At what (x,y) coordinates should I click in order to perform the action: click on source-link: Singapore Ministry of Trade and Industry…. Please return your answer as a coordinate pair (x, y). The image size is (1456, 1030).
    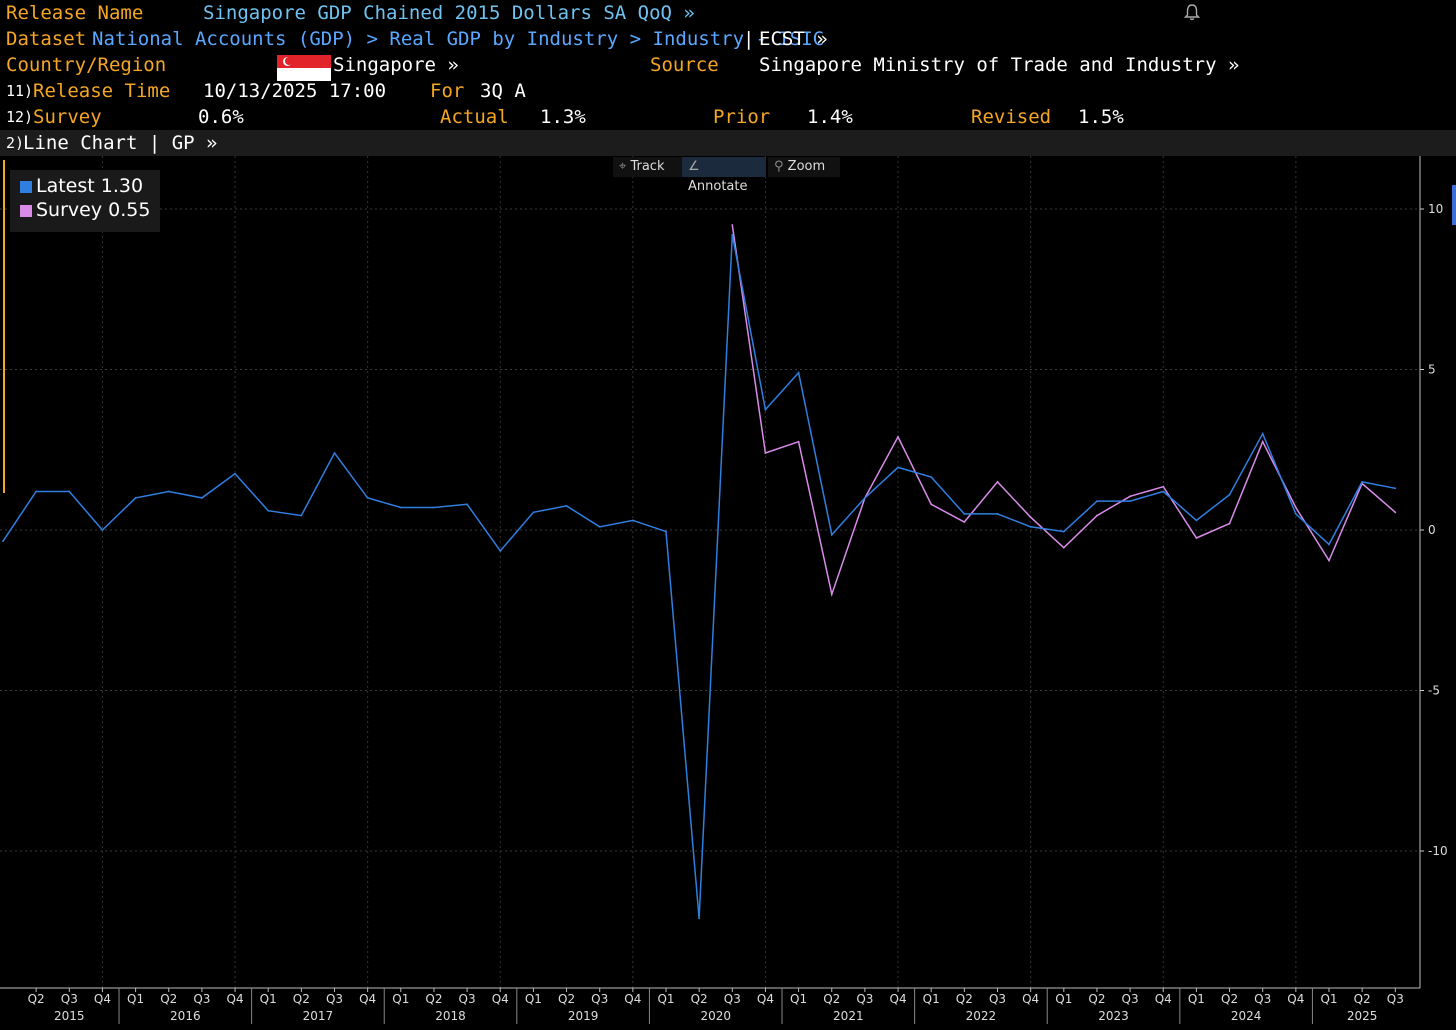
    Looking at the image, I should click on (999, 65).